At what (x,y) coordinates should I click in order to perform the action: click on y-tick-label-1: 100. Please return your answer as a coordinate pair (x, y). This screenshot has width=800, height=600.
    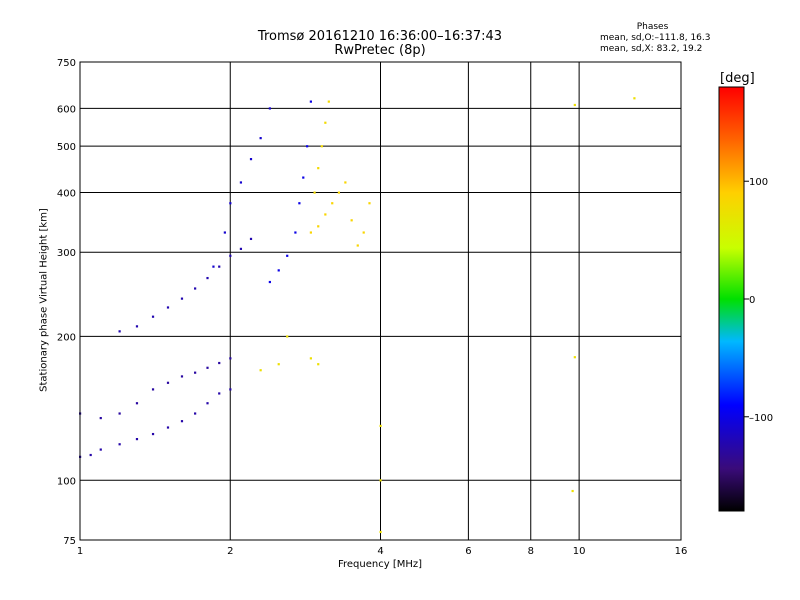
    Looking at the image, I should click on (66, 481).